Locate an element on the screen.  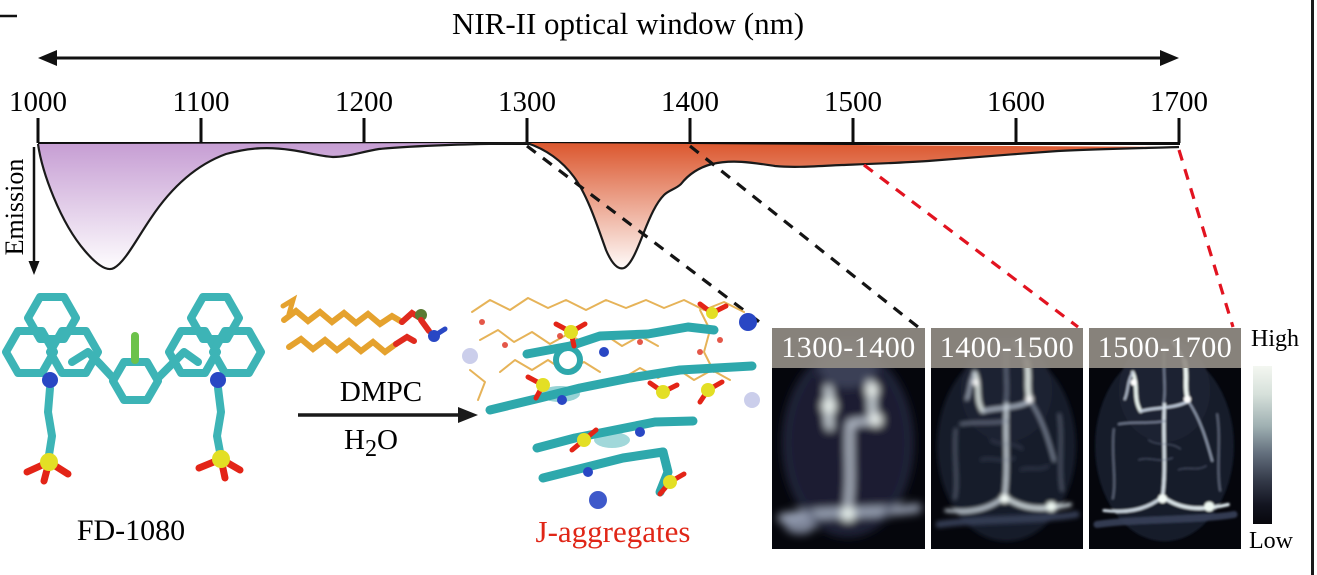
wavelength-axis is located at coordinates (608, 131).